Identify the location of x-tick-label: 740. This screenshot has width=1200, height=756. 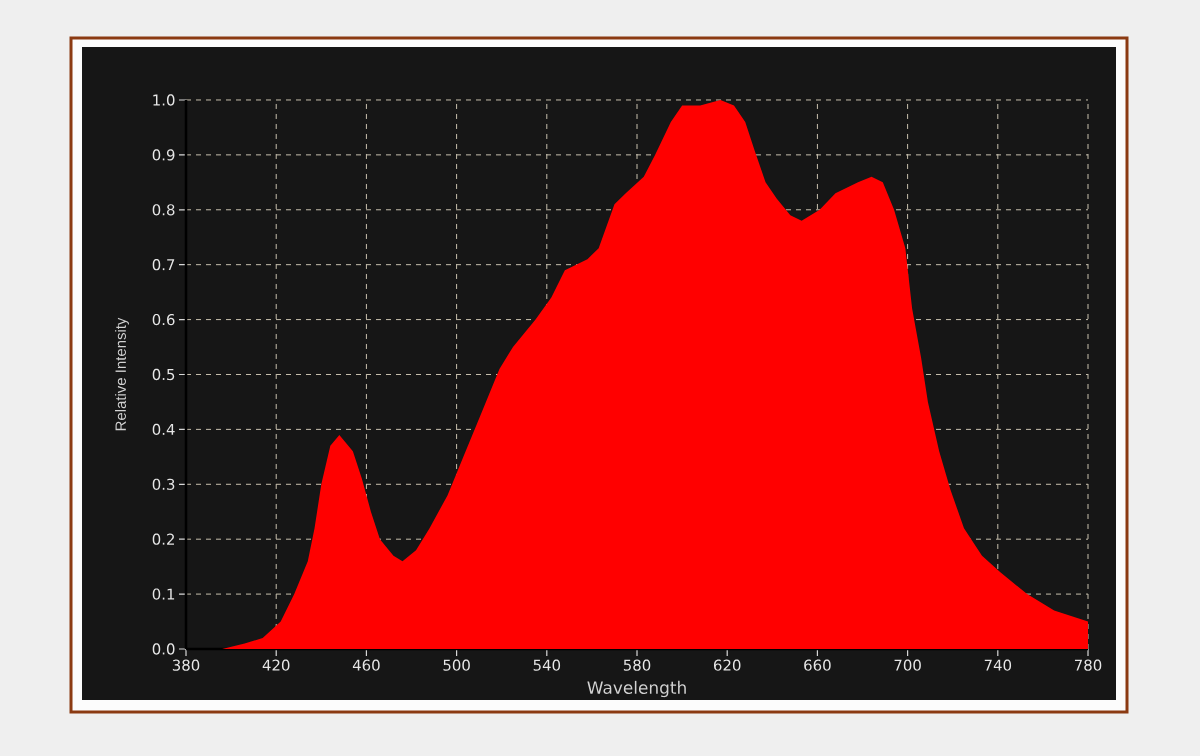
(998, 665).